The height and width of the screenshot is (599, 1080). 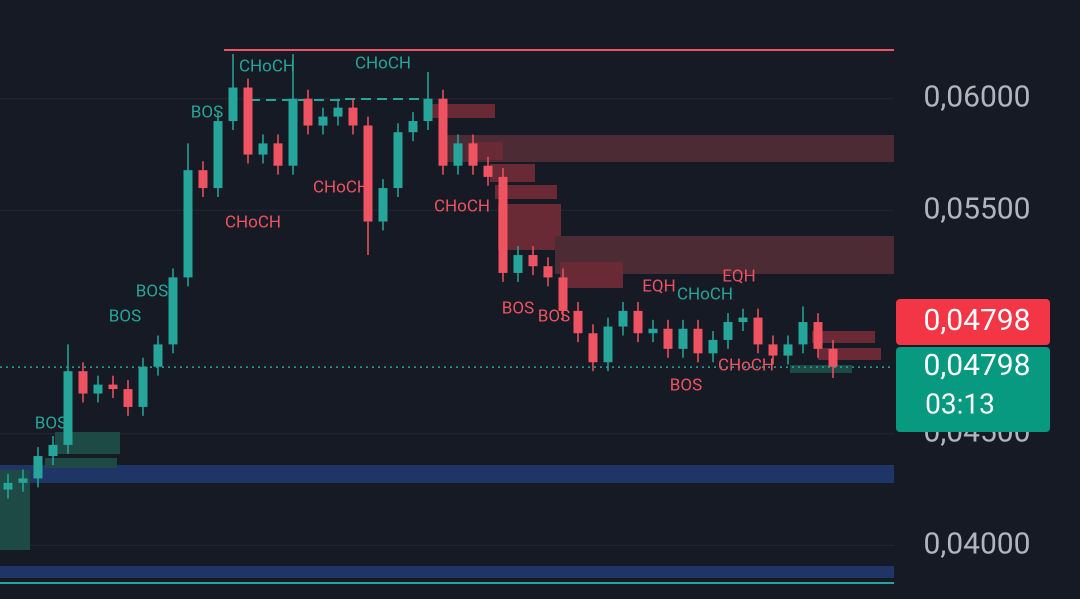 What do you see at coordinates (976, 97) in the screenshot?
I see `y-tick-label: 0,06000` at bounding box center [976, 97].